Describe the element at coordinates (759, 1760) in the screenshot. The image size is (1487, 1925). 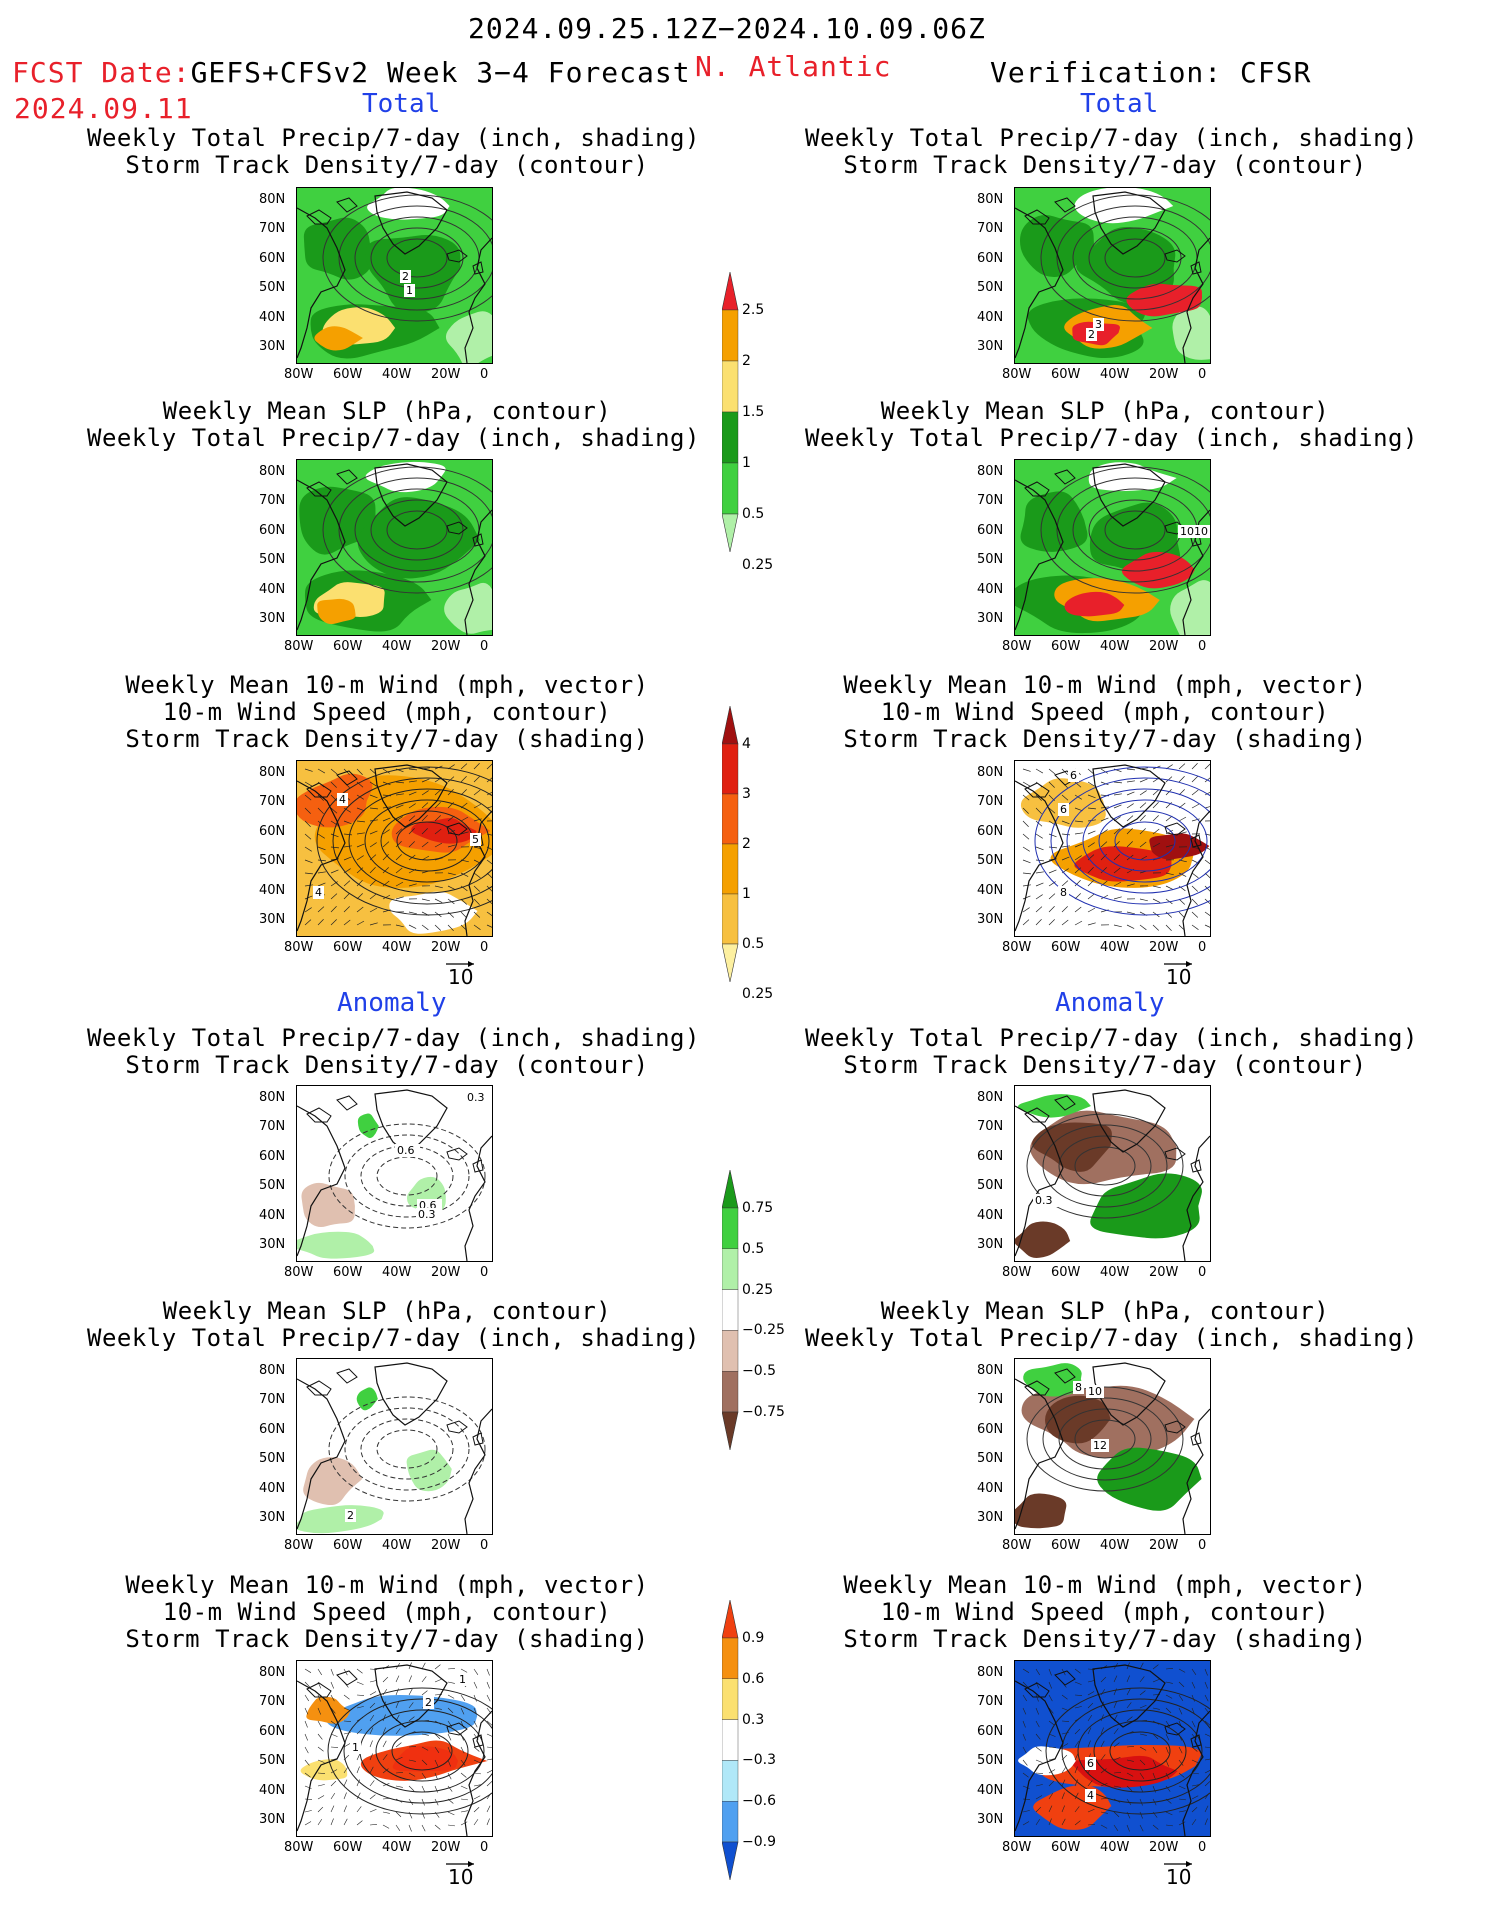
I see `colorbar-label: −0.3` at that location.